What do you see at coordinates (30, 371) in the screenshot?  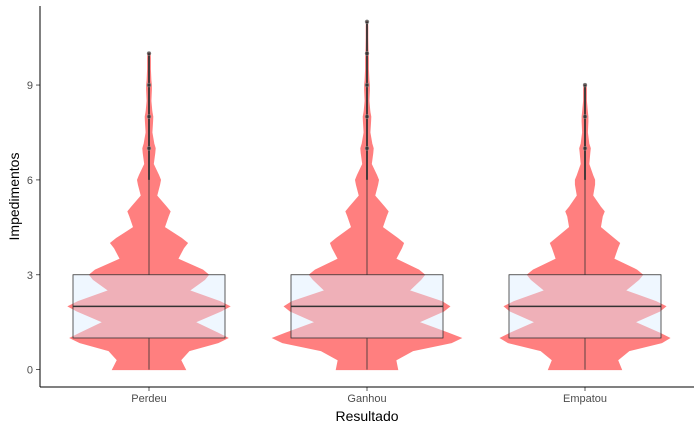 I see `y-tick-label-0: 0` at bounding box center [30, 371].